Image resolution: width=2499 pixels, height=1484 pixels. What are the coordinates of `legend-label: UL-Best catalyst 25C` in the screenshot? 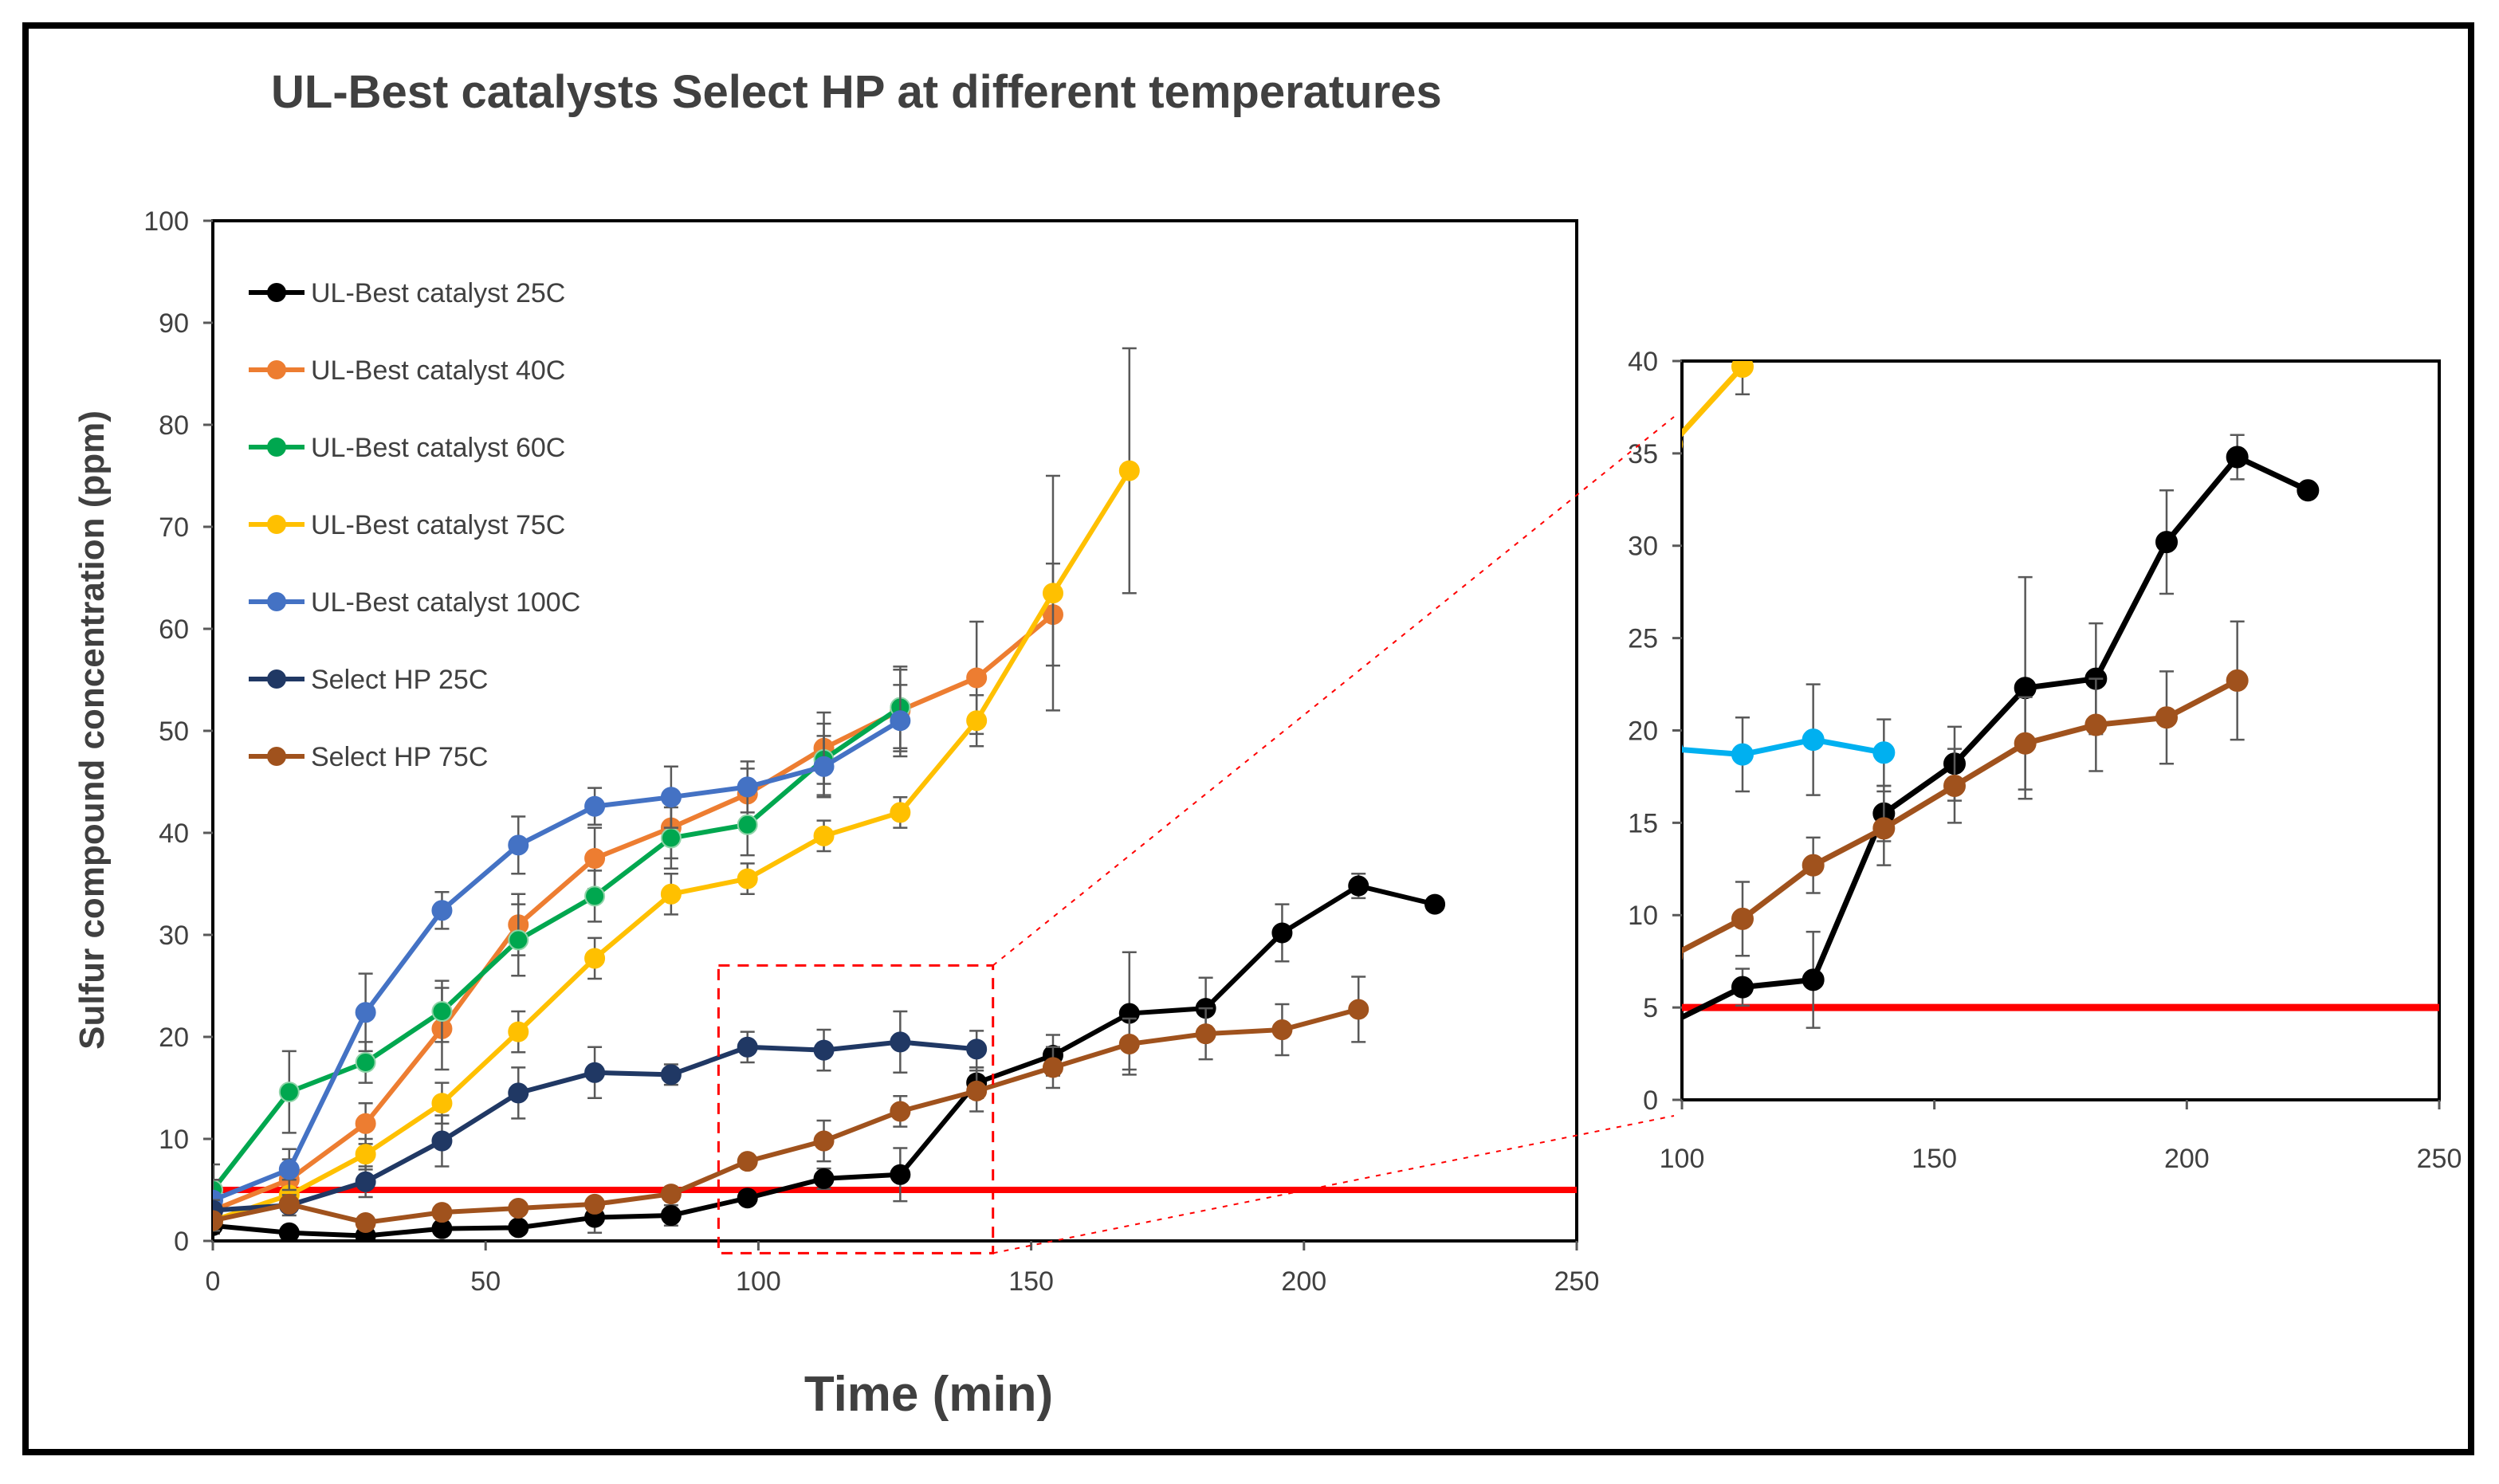 It's located at (438, 293).